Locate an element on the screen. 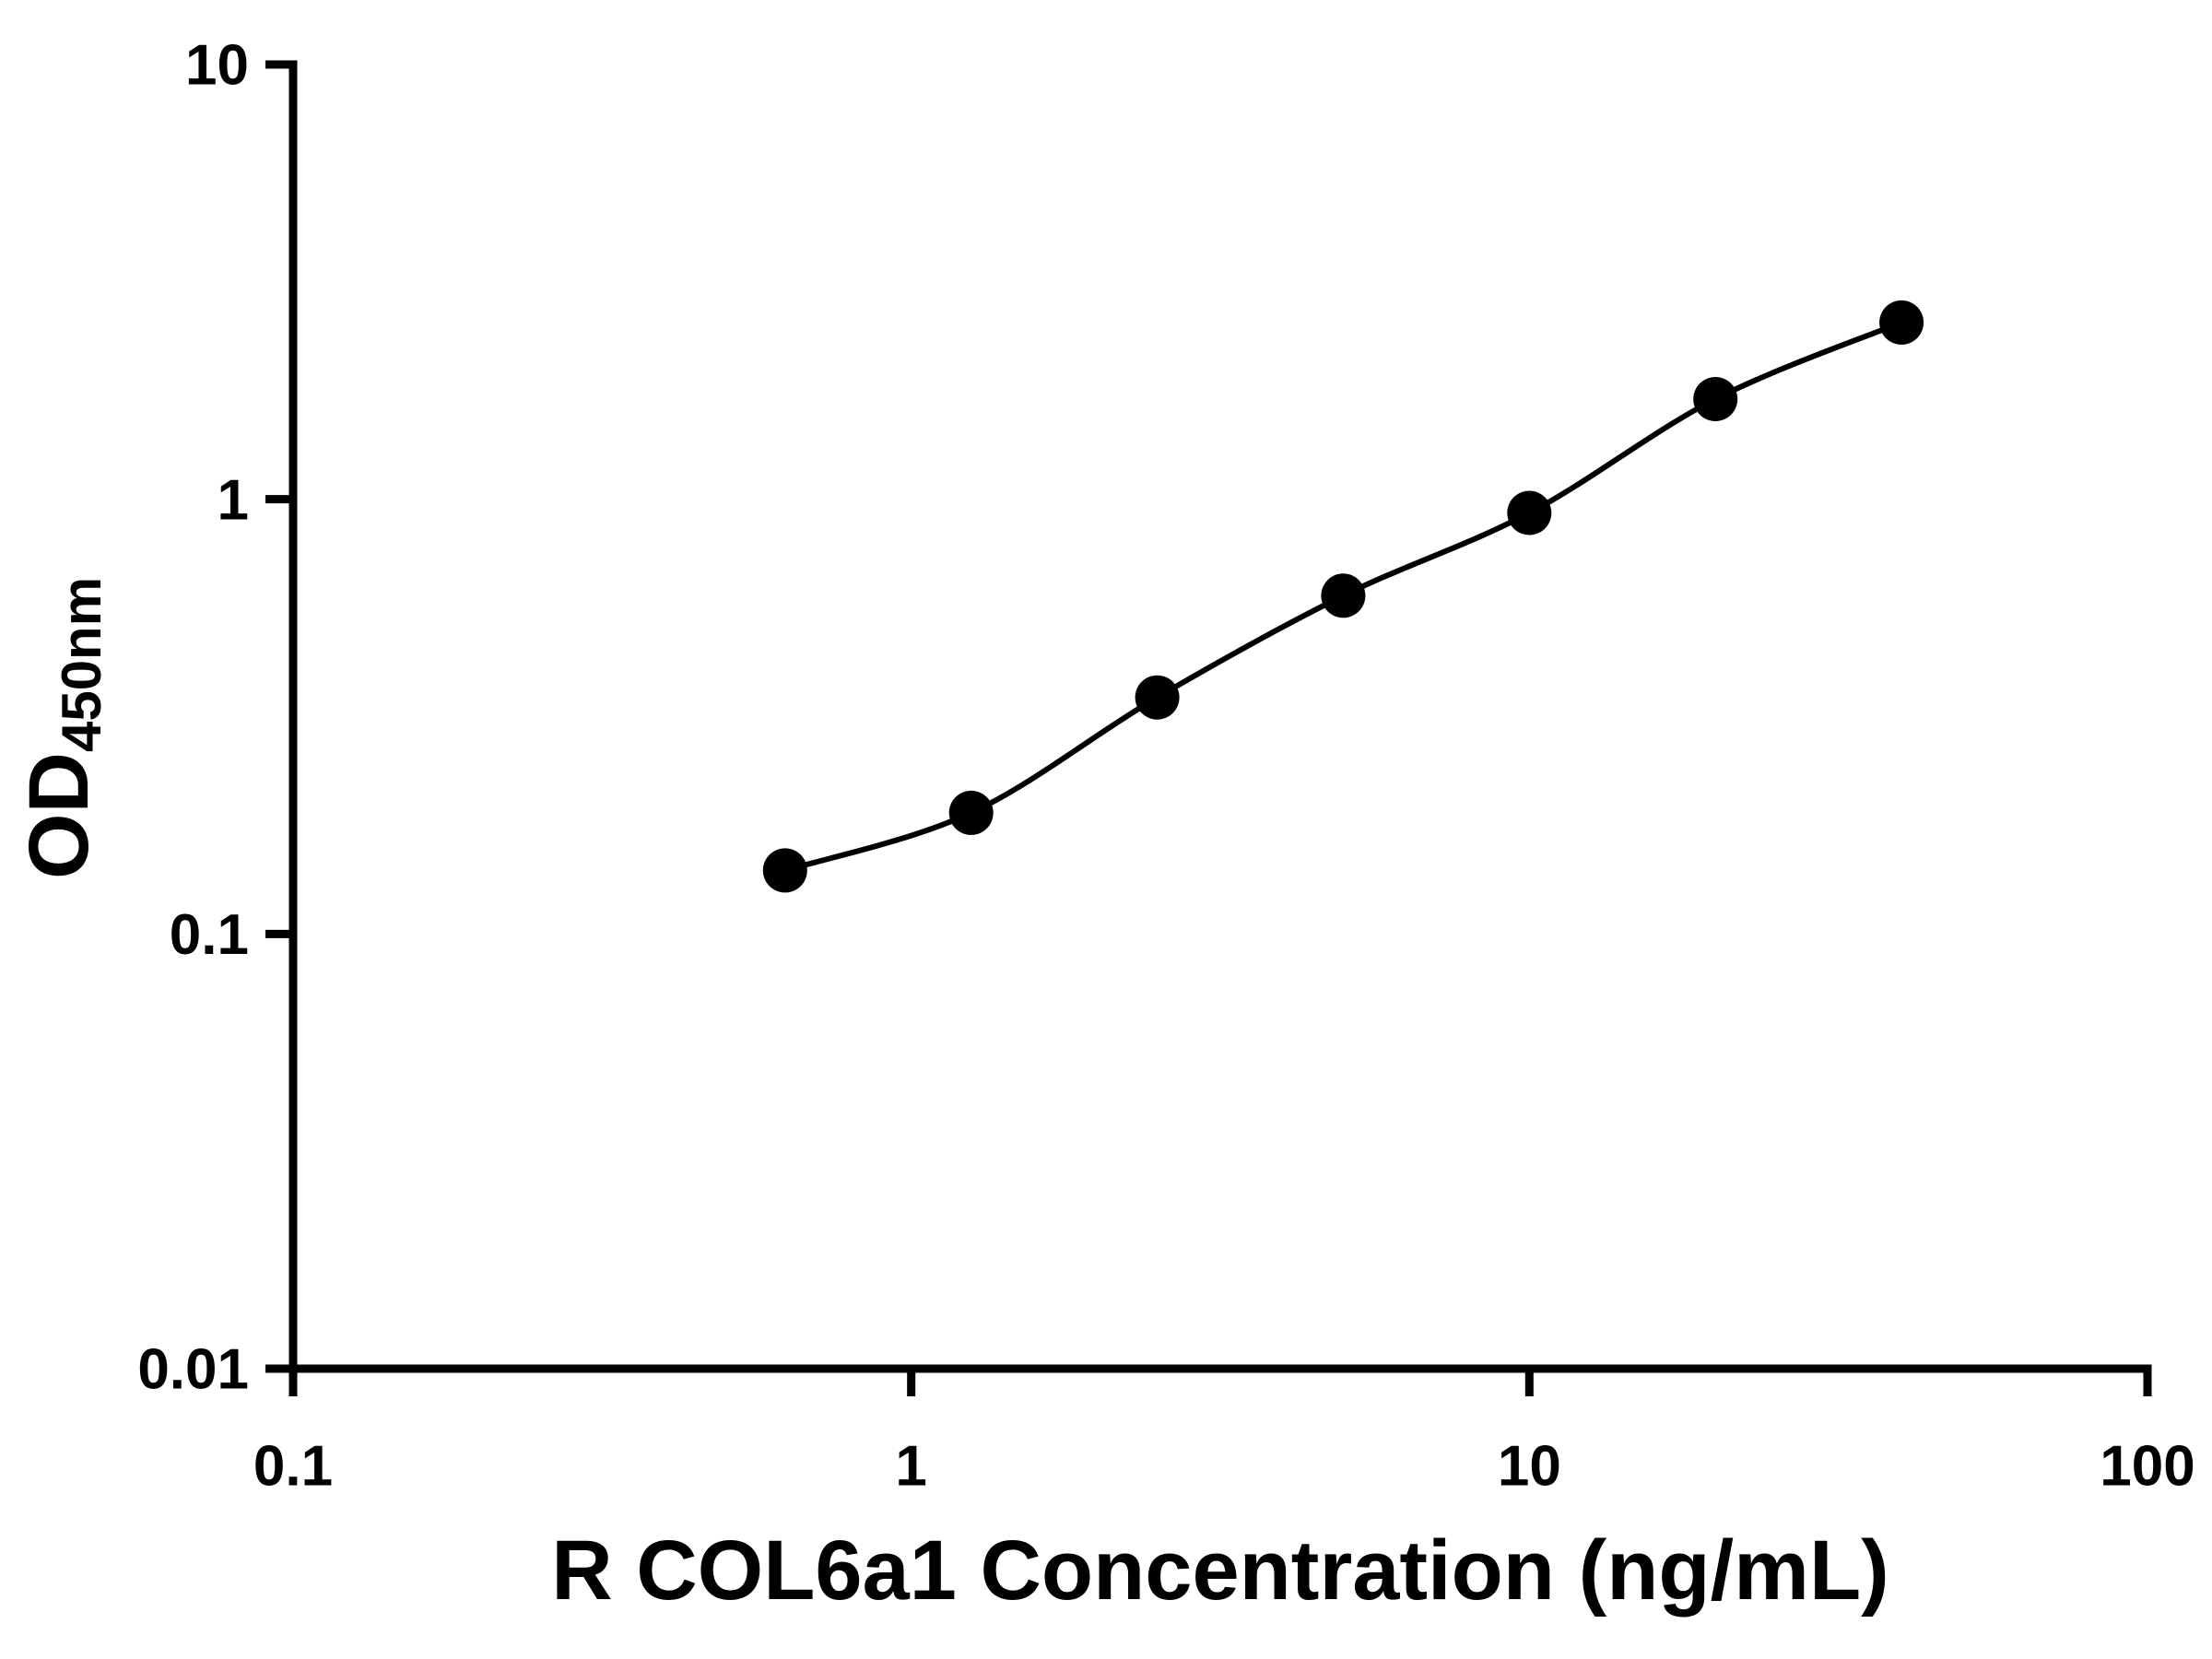 This screenshot has height=1659, width=2212. y-axis-label-main: OD is located at coordinates (59, 815).